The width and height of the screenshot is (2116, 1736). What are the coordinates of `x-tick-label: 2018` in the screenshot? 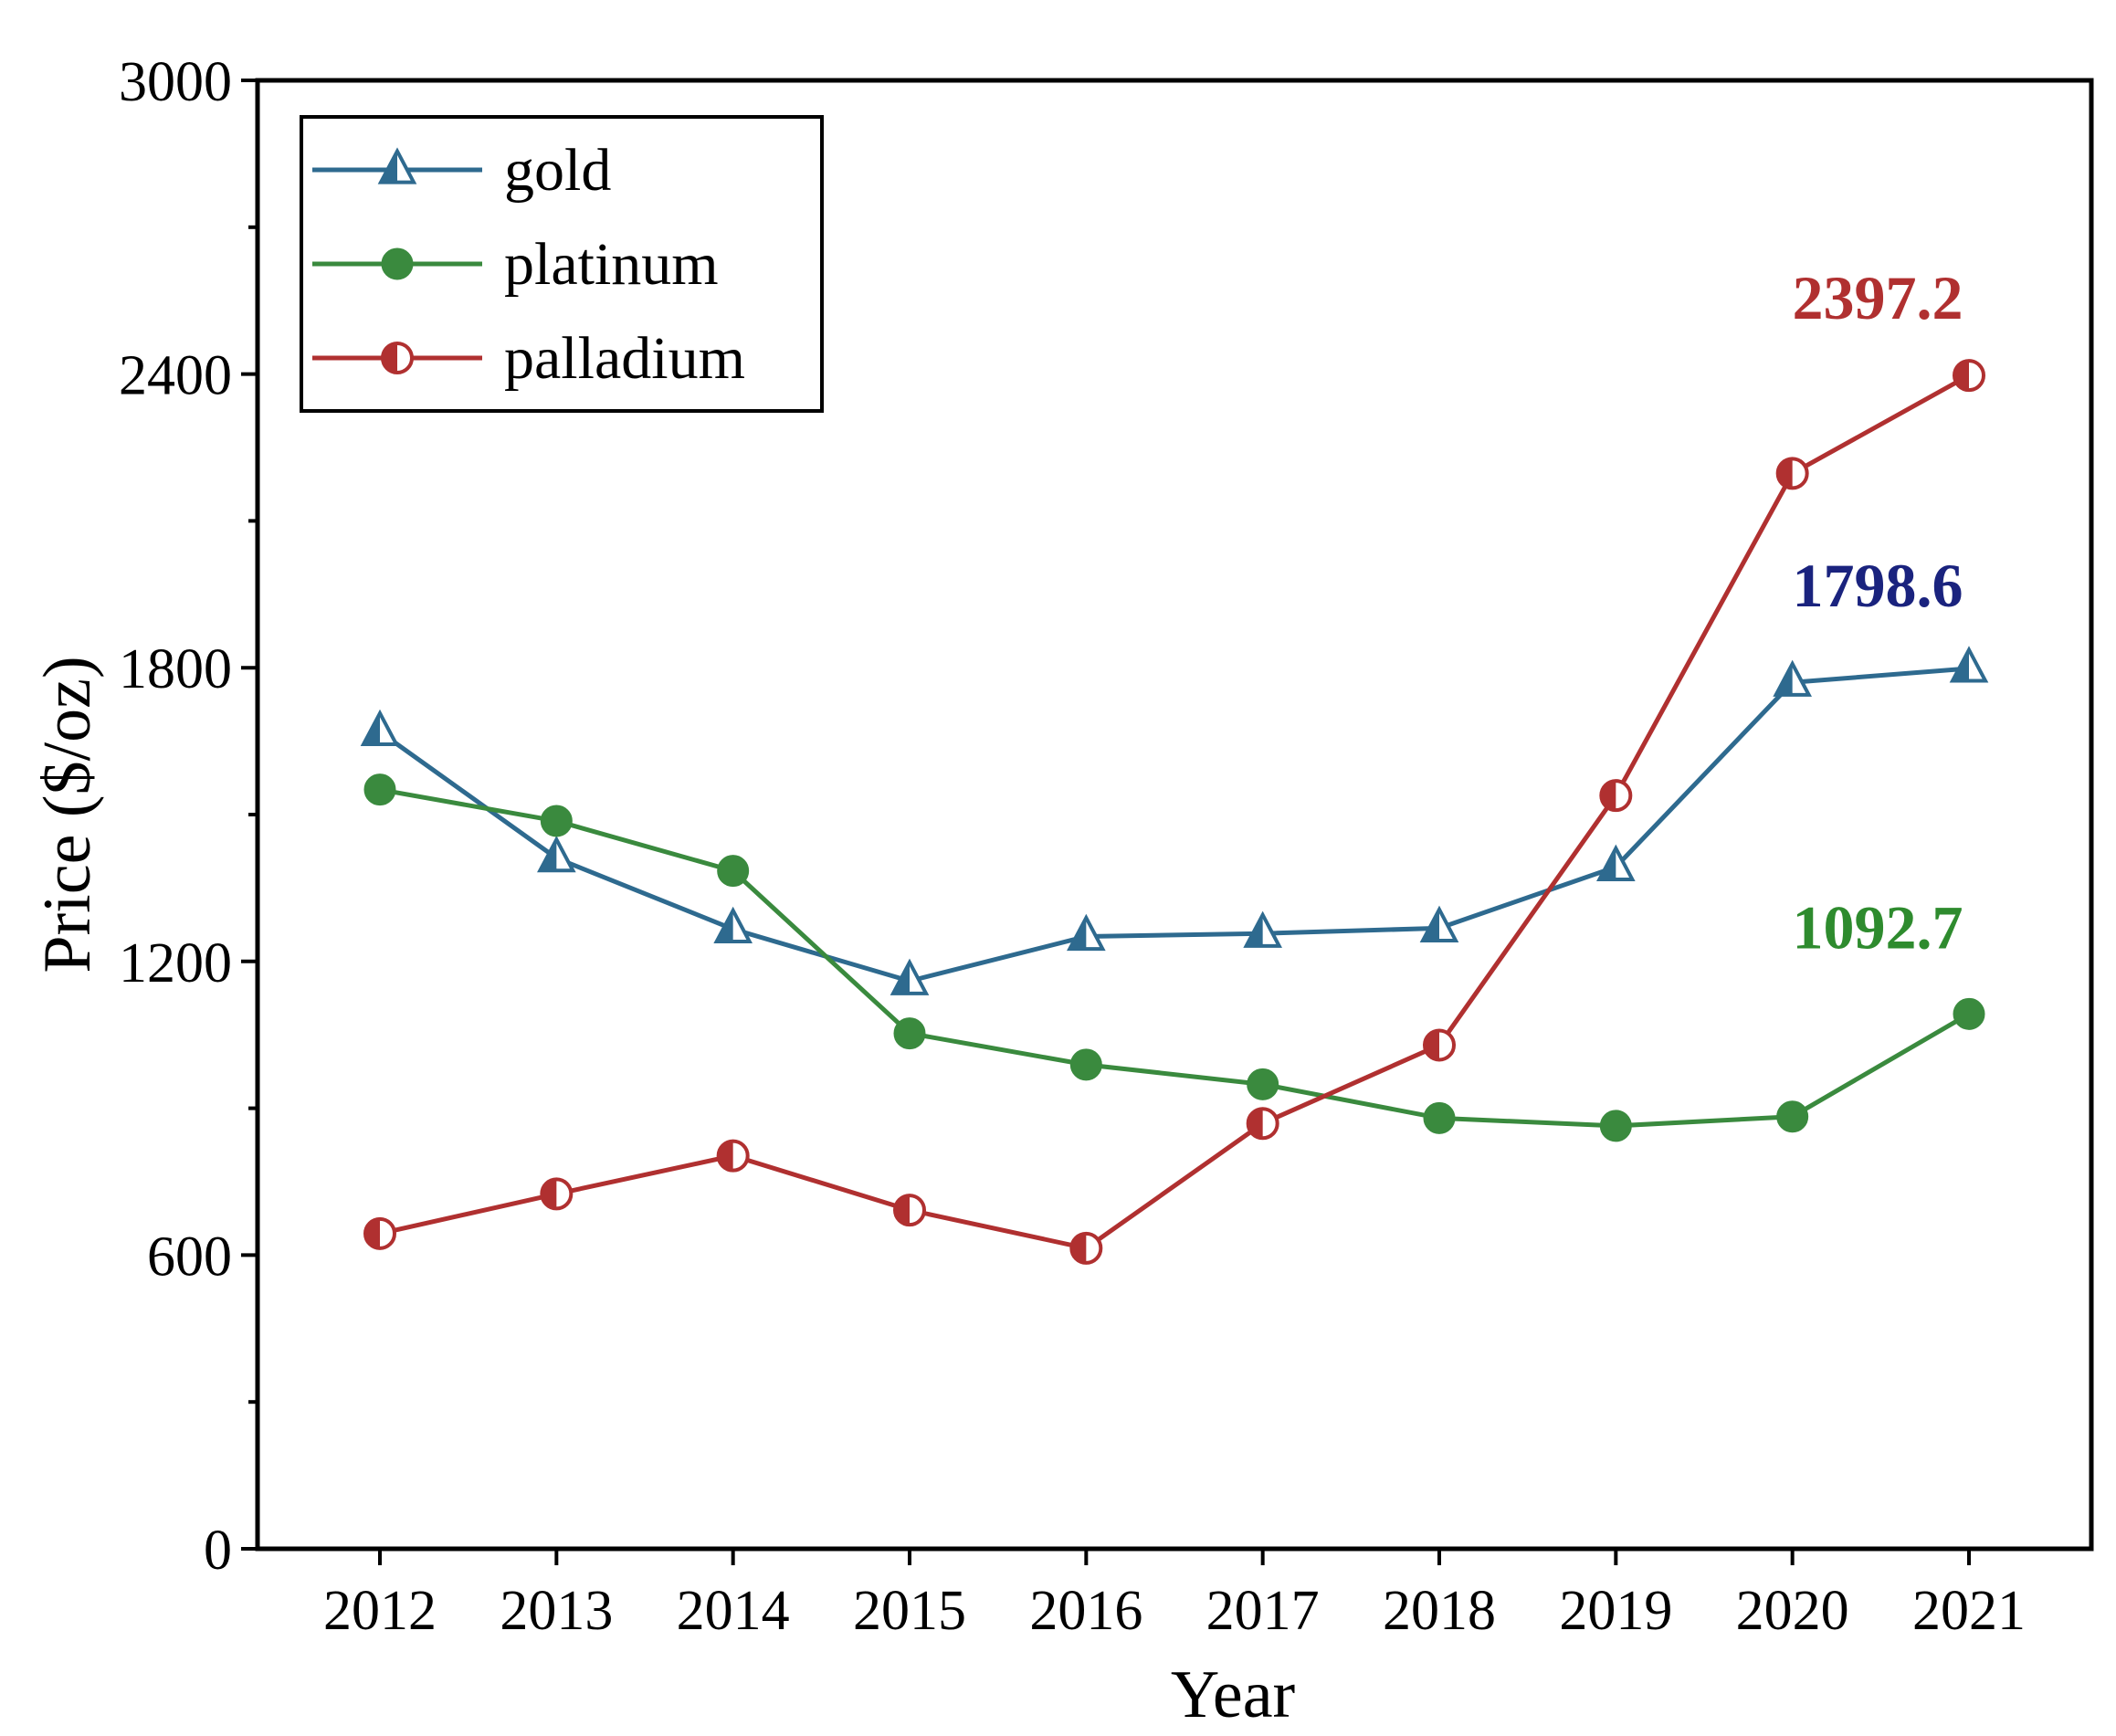 It's located at (1439, 1611).